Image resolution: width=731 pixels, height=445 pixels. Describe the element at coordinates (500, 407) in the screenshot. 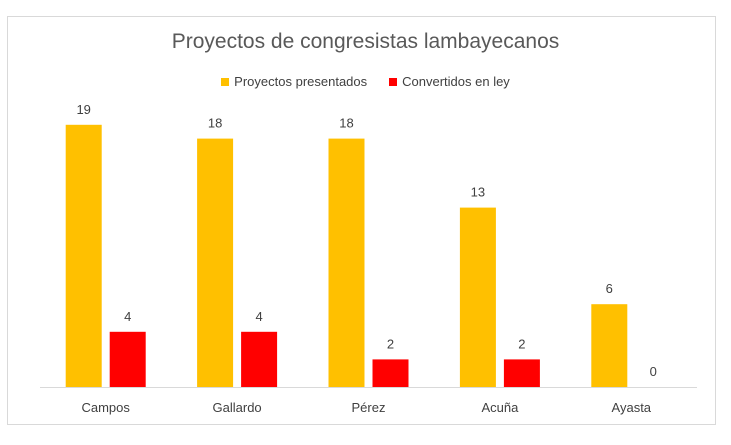

I see `x-tick-label-3: Acuña` at that location.